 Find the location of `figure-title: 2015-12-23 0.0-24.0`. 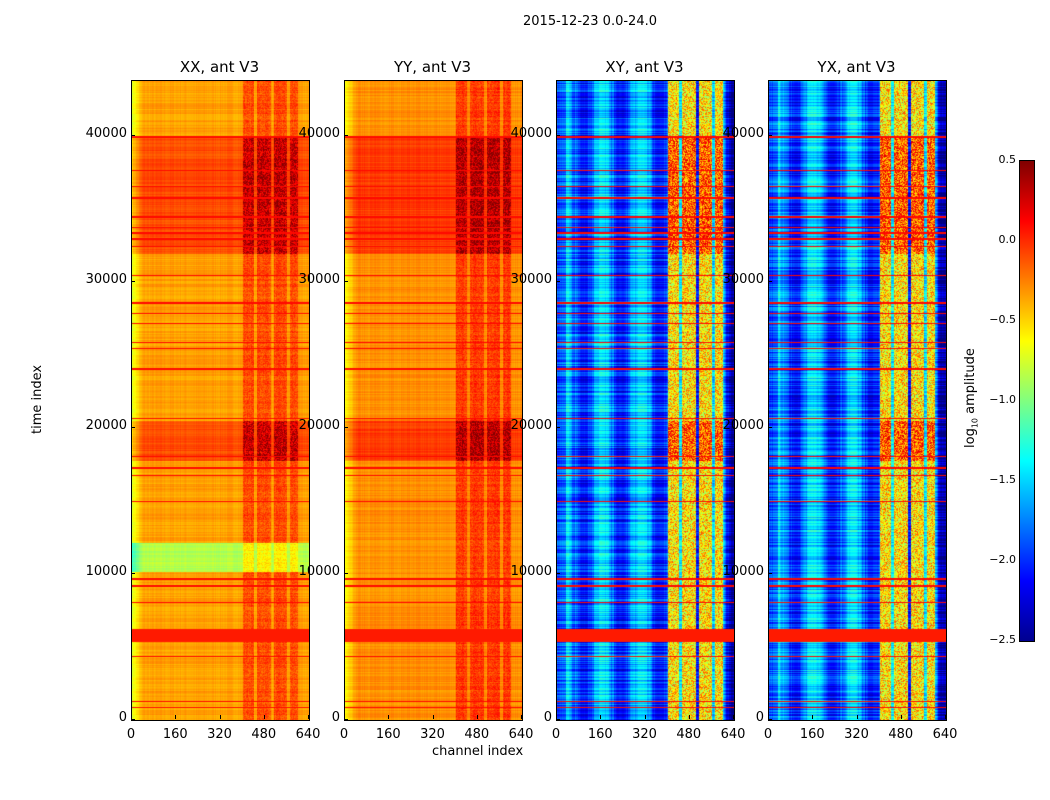

figure-title: 2015-12-23 0.0-24.0 is located at coordinates (590, 21).